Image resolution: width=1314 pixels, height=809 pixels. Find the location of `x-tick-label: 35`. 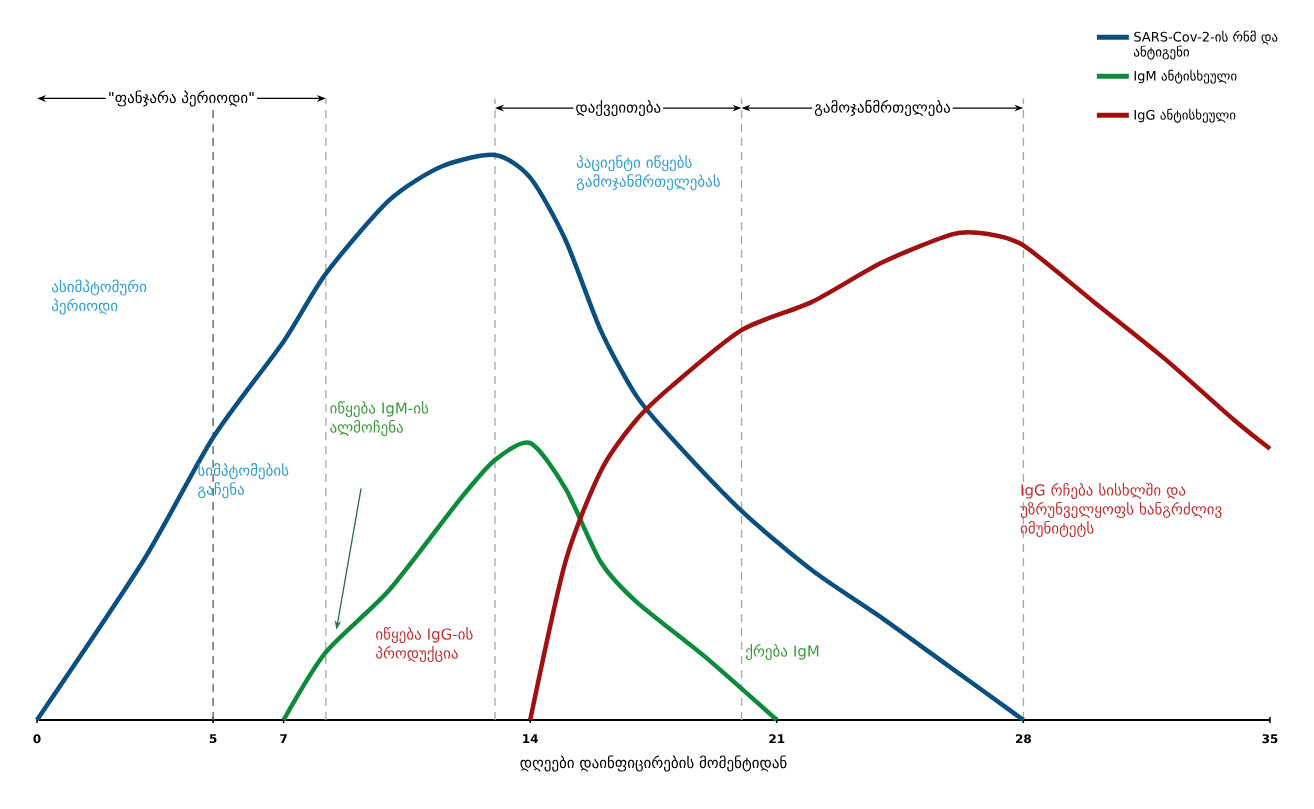

x-tick-label: 35 is located at coordinates (1270, 739).